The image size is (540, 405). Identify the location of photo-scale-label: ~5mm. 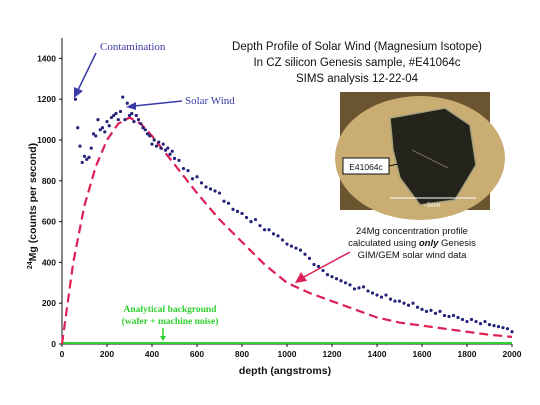
(432, 206).